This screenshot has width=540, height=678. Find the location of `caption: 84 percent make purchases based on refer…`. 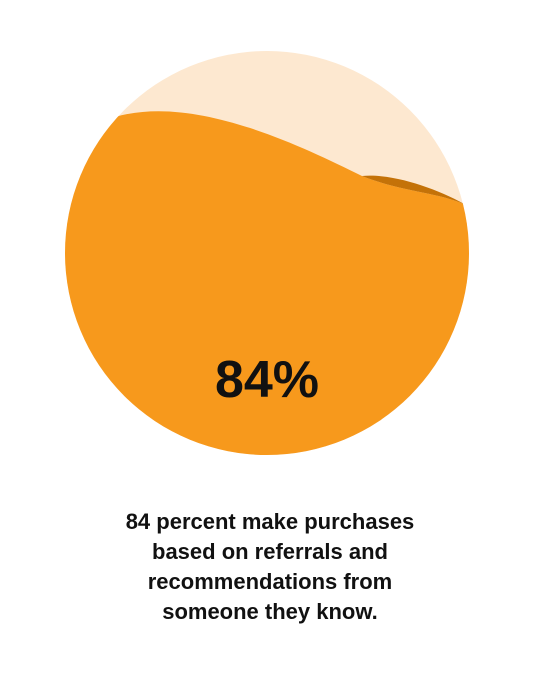

caption: 84 percent make purchases based on refer… is located at coordinates (270, 567).